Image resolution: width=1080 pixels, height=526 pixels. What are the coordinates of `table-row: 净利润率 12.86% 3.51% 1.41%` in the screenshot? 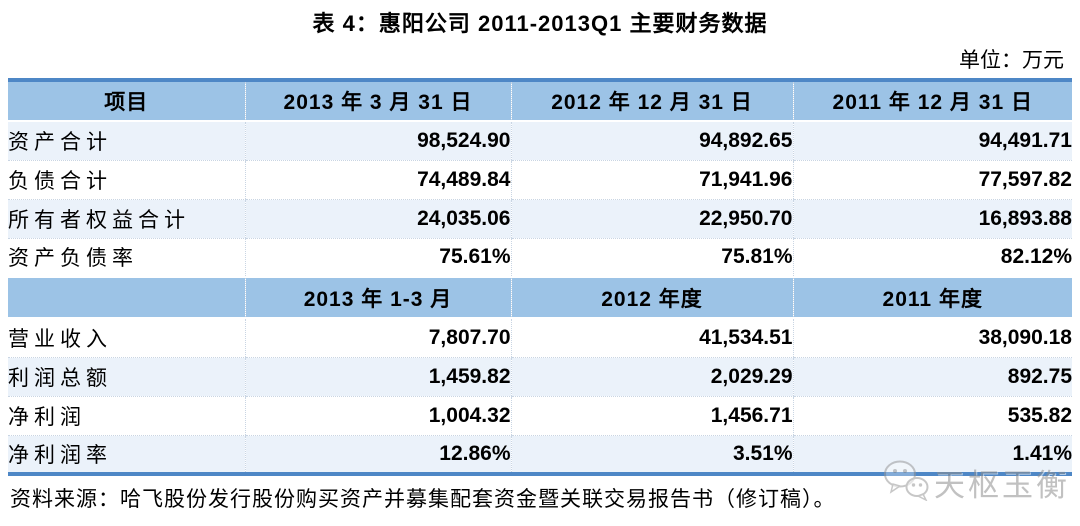 It's located at (540, 454).